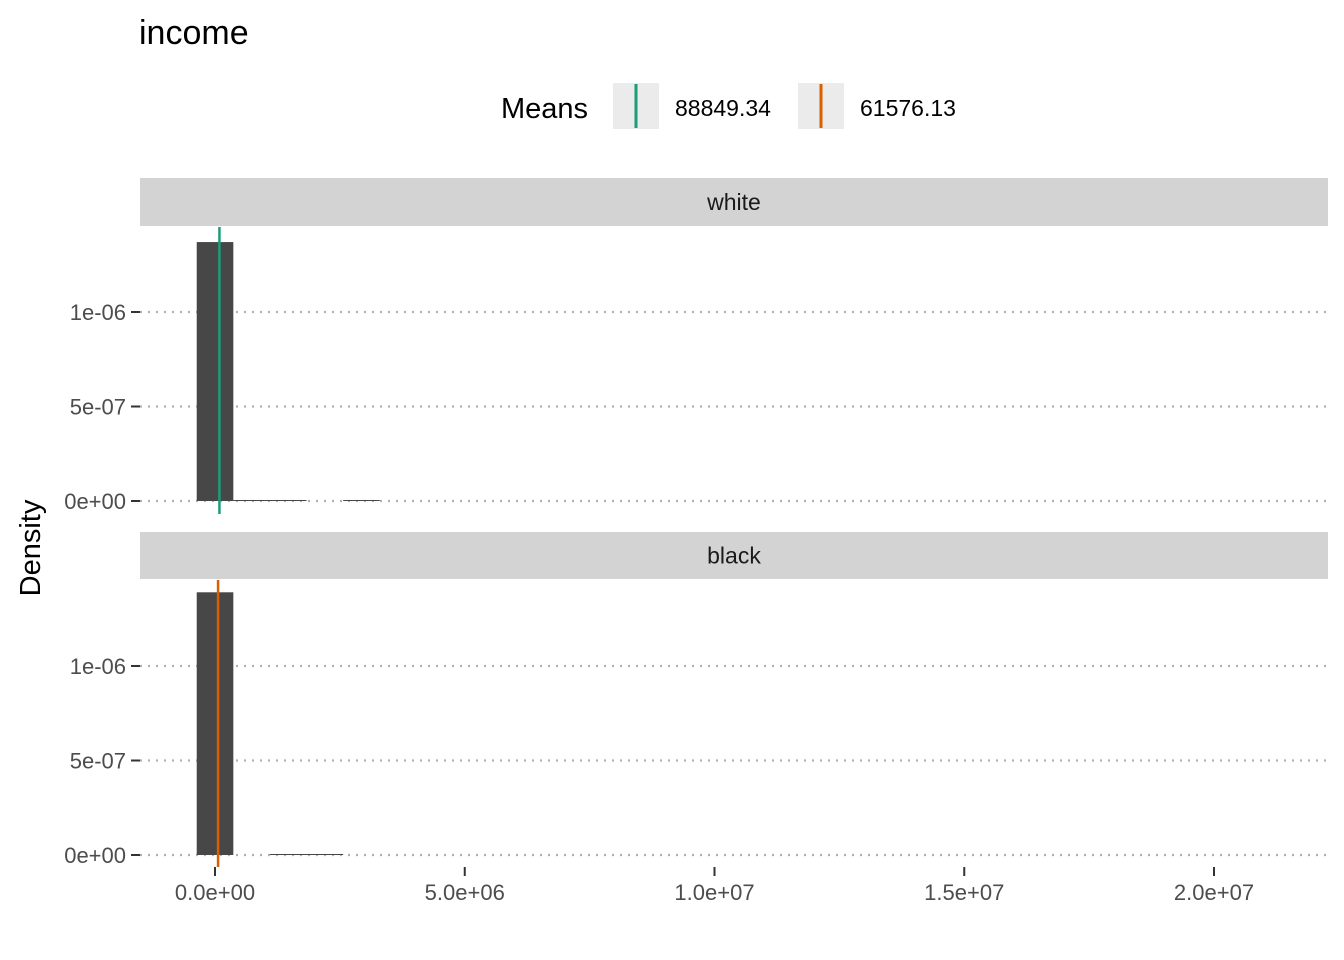 Image resolution: width=1344 pixels, height=960 pixels. What do you see at coordinates (544, 109) in the screenshot?
I see `legend-title: Means` at bounding box center [544, 109].